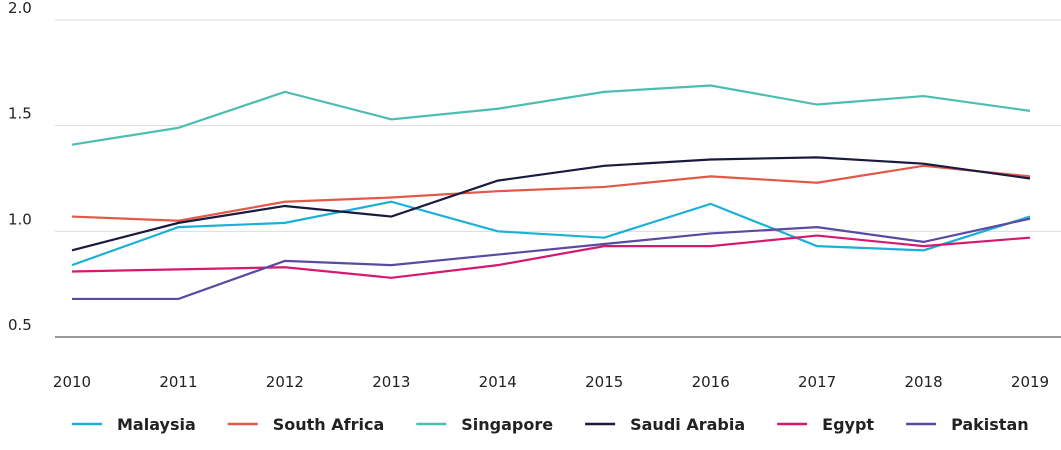 This screenshot has width=1061, height=450. I want to click on y-tick-label: 1.5, so click(20, 114).